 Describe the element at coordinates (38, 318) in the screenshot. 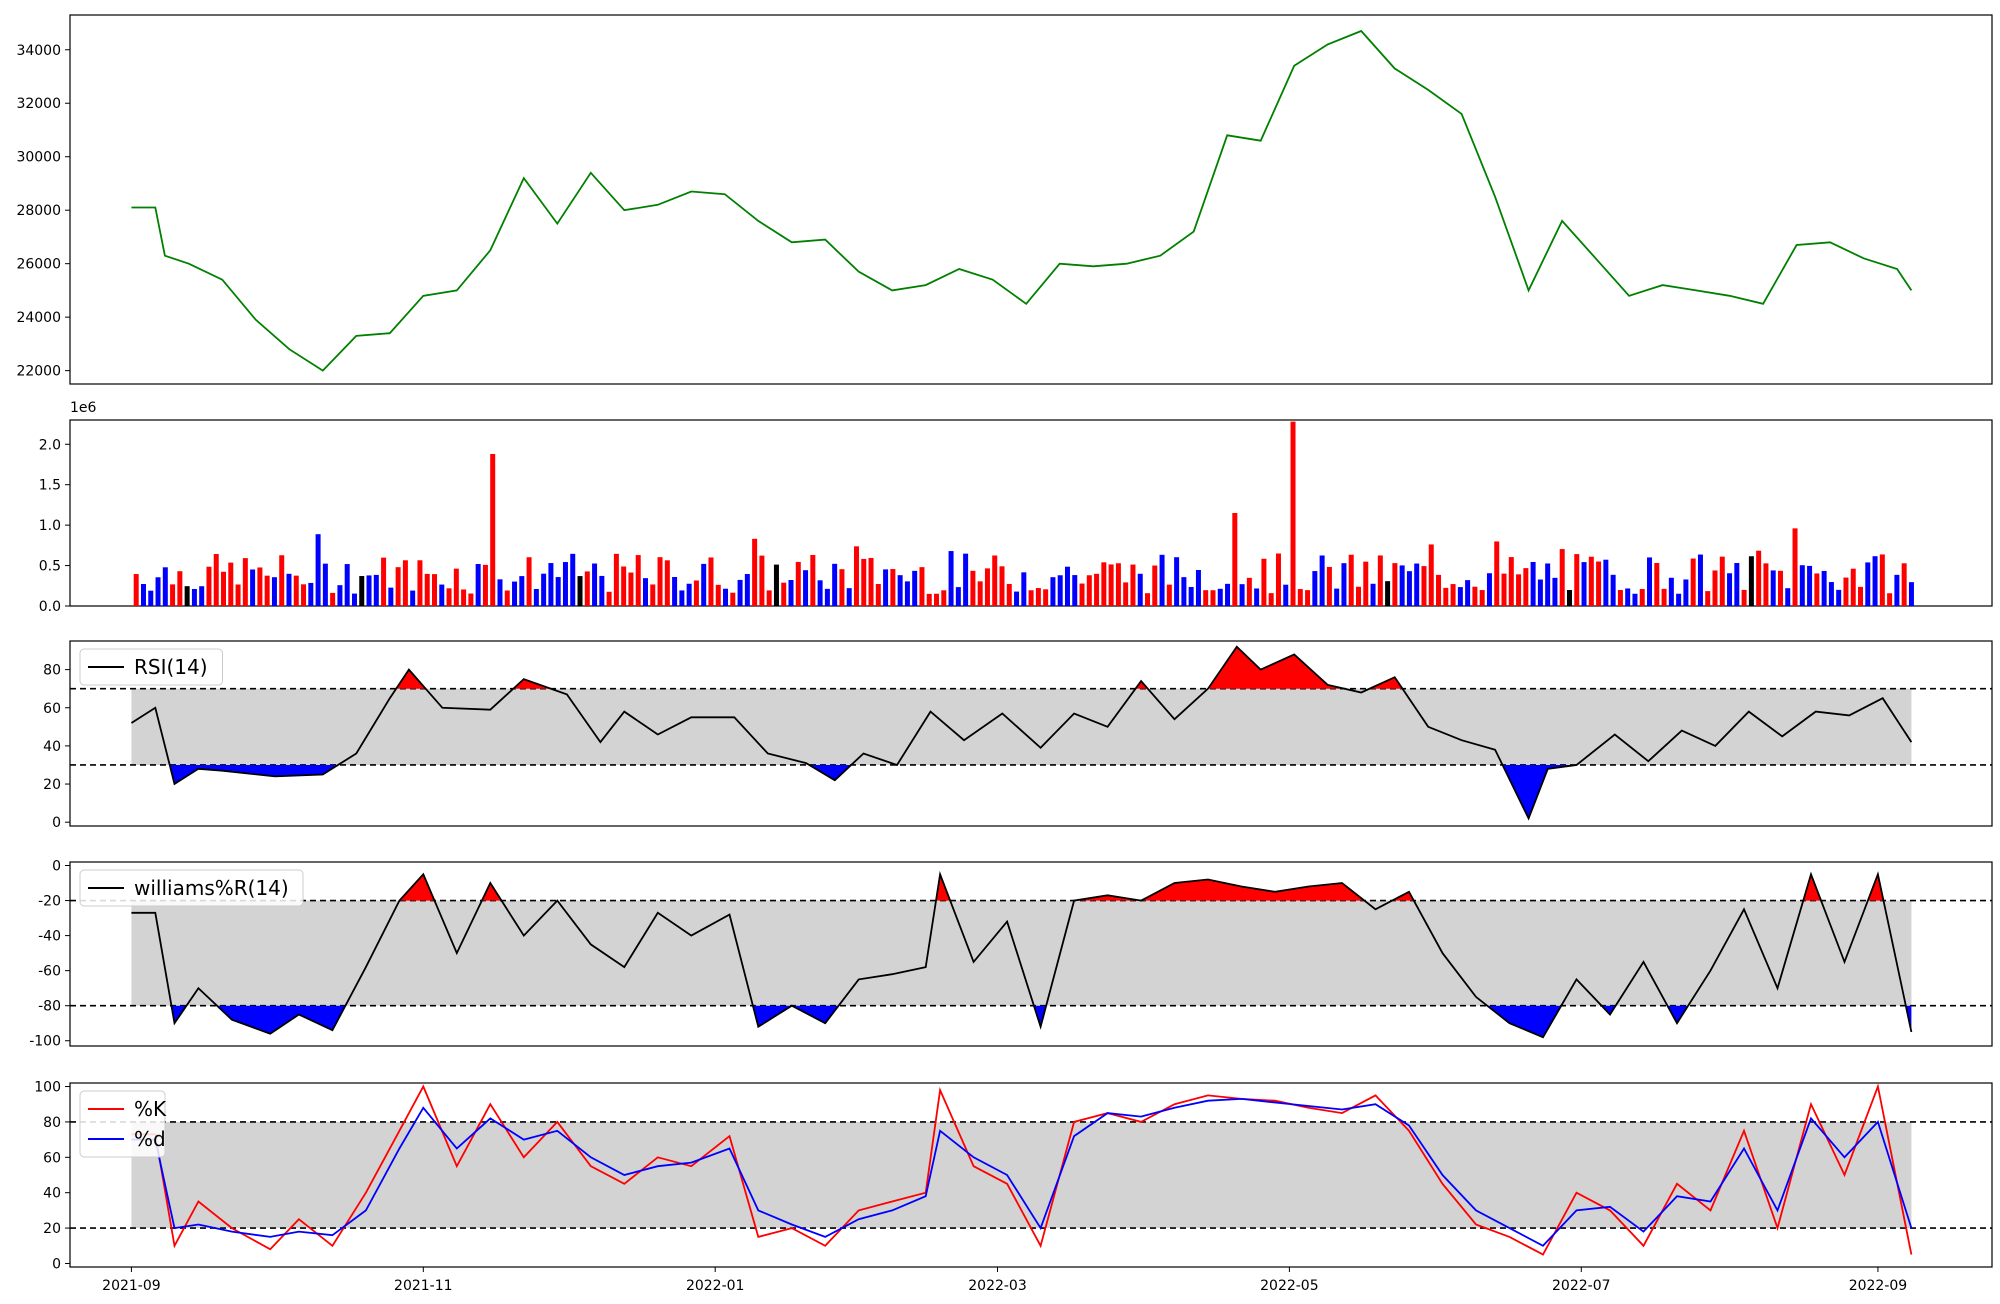

I see `y-tick-label: 24000` at that location.